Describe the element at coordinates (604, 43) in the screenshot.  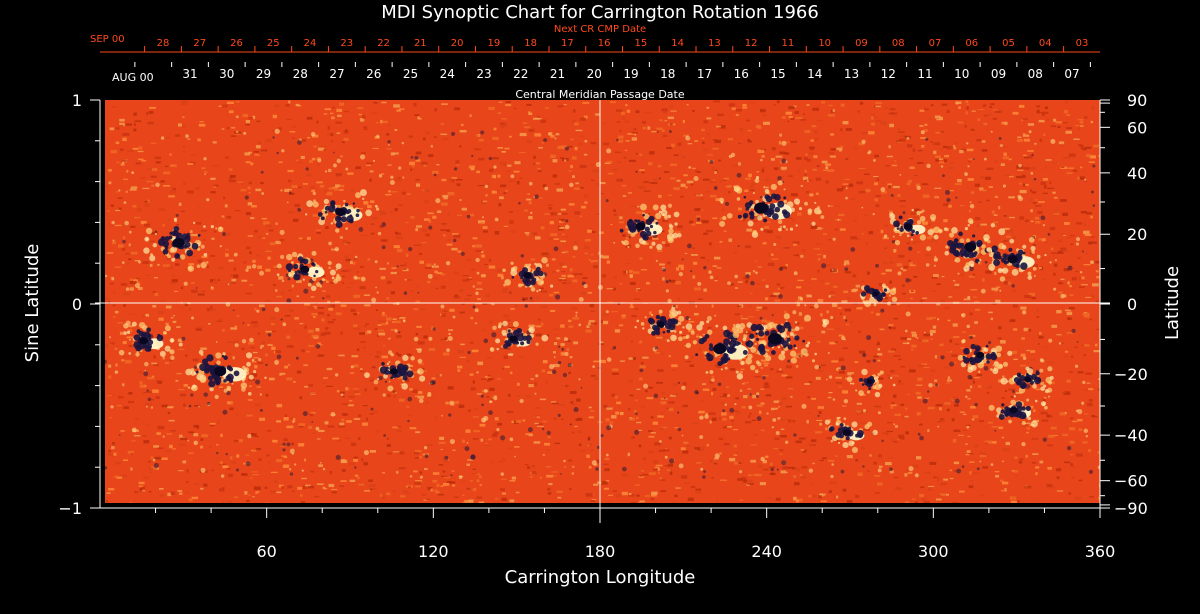
I see `next-cr-date-label: 16` at that location.